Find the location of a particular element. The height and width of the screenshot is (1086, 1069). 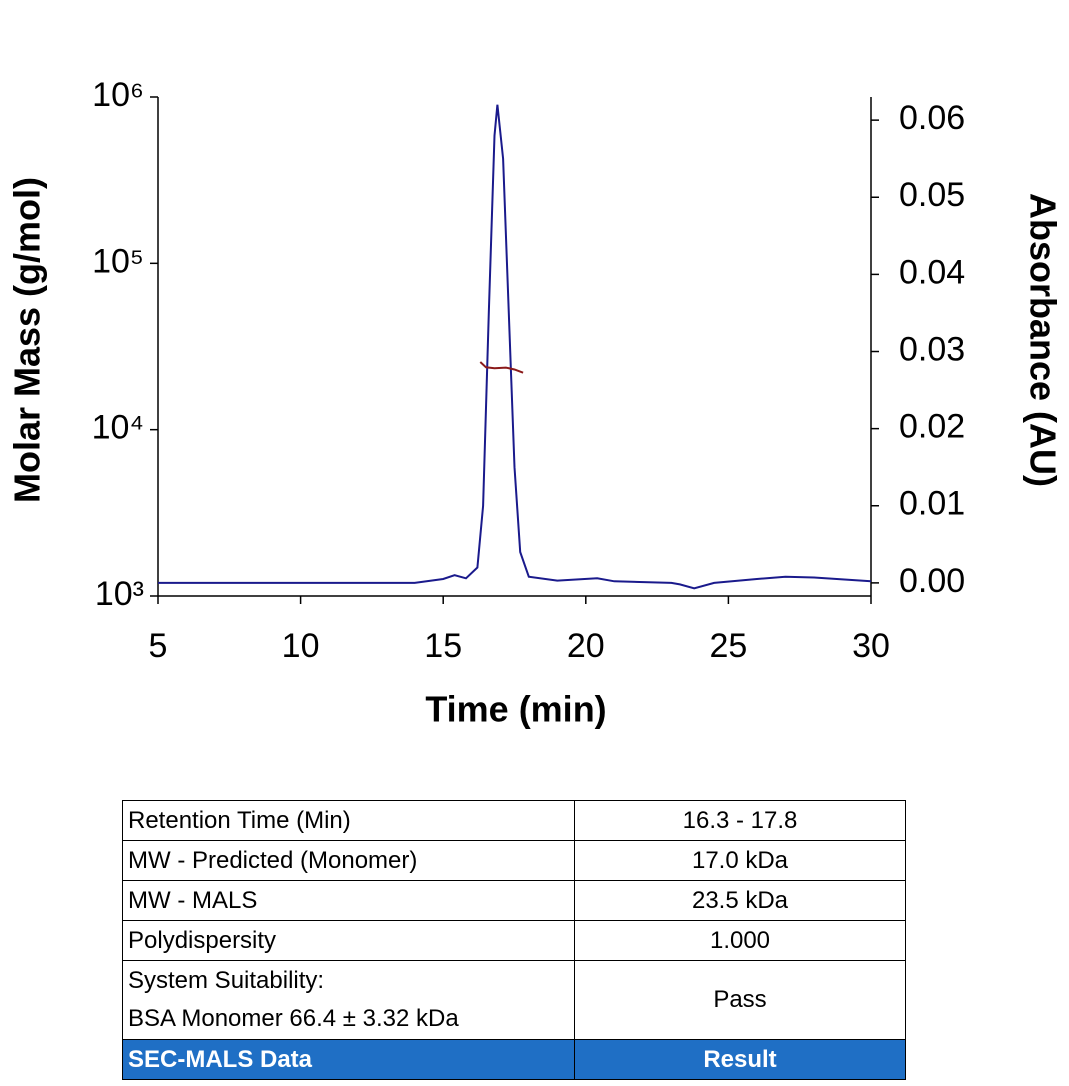

y2-tick-label: 0.02 is located at coordinates (932, 427).